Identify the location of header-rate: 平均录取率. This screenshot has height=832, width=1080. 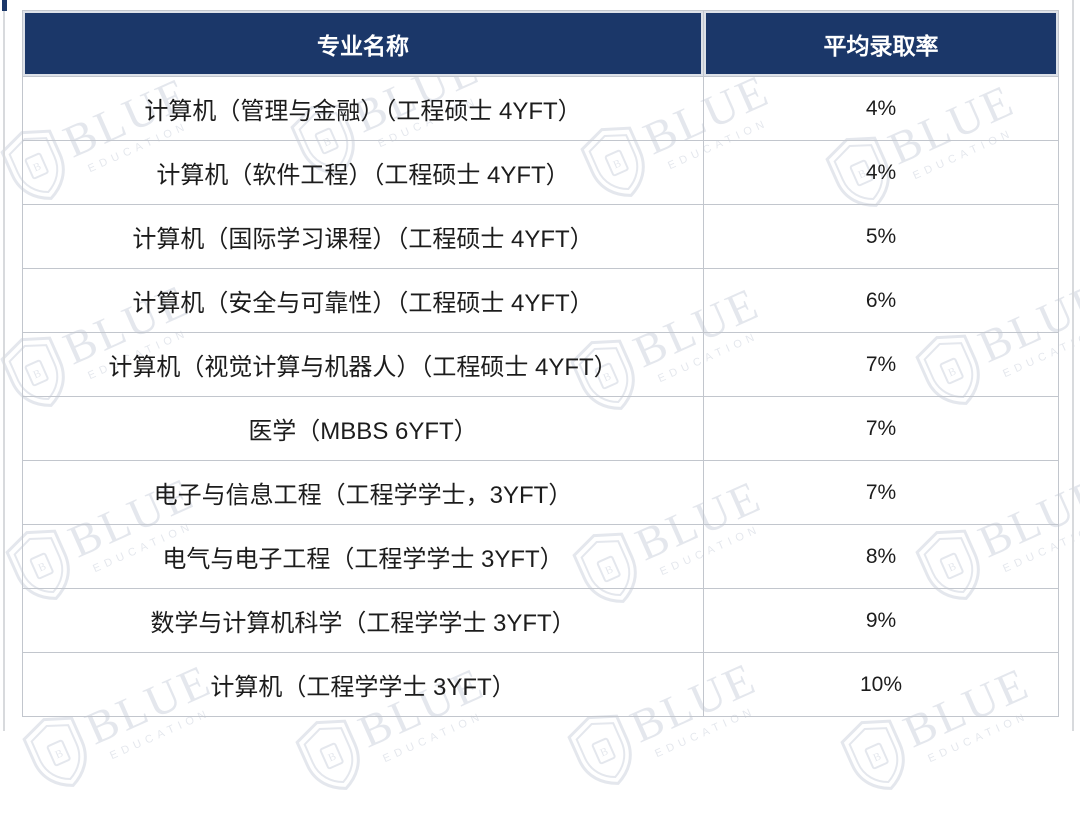
(881, 43).